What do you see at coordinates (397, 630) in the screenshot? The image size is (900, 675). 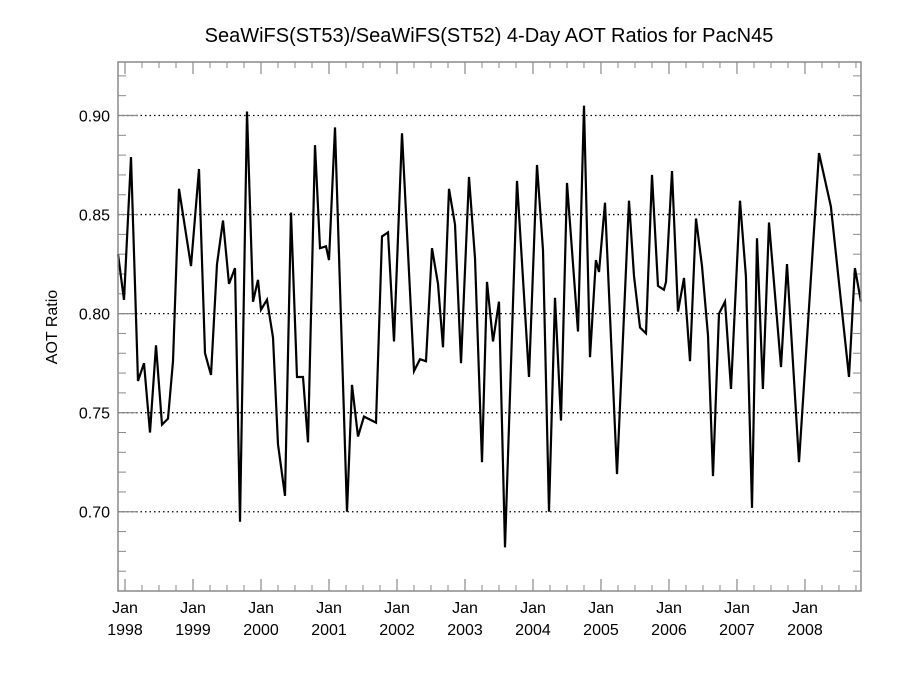 I see `x-tick-label-year: 2002` at bounding box center [397, 630].